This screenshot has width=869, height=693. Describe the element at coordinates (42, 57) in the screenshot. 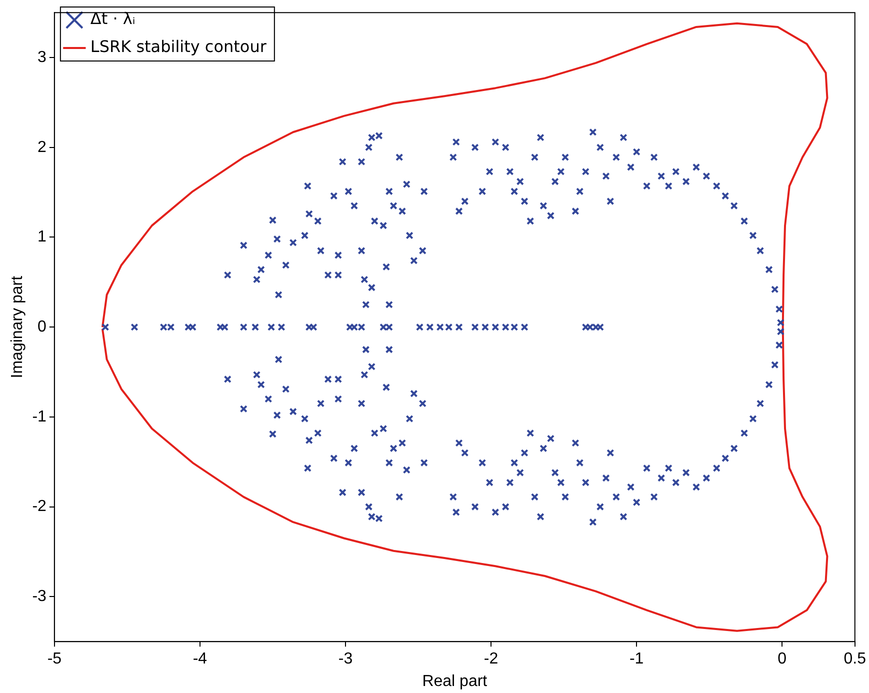

I see `y-tick-label: 3` at that location.